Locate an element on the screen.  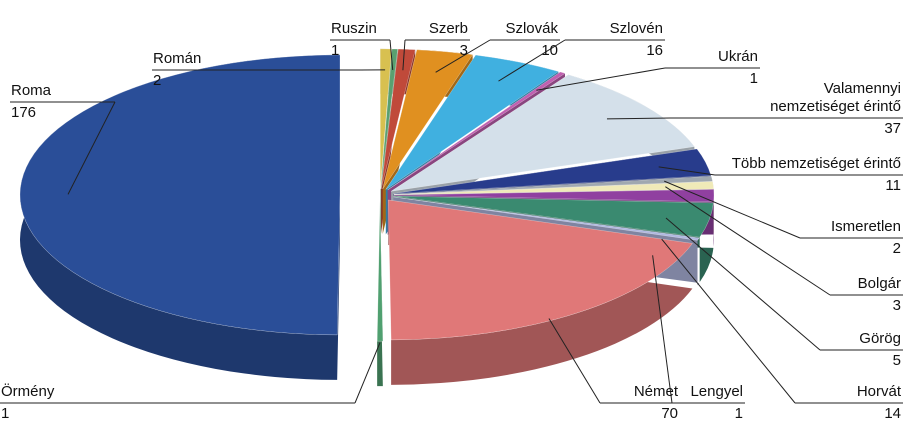
value-label: 5 is located at coordinates (896, 360).